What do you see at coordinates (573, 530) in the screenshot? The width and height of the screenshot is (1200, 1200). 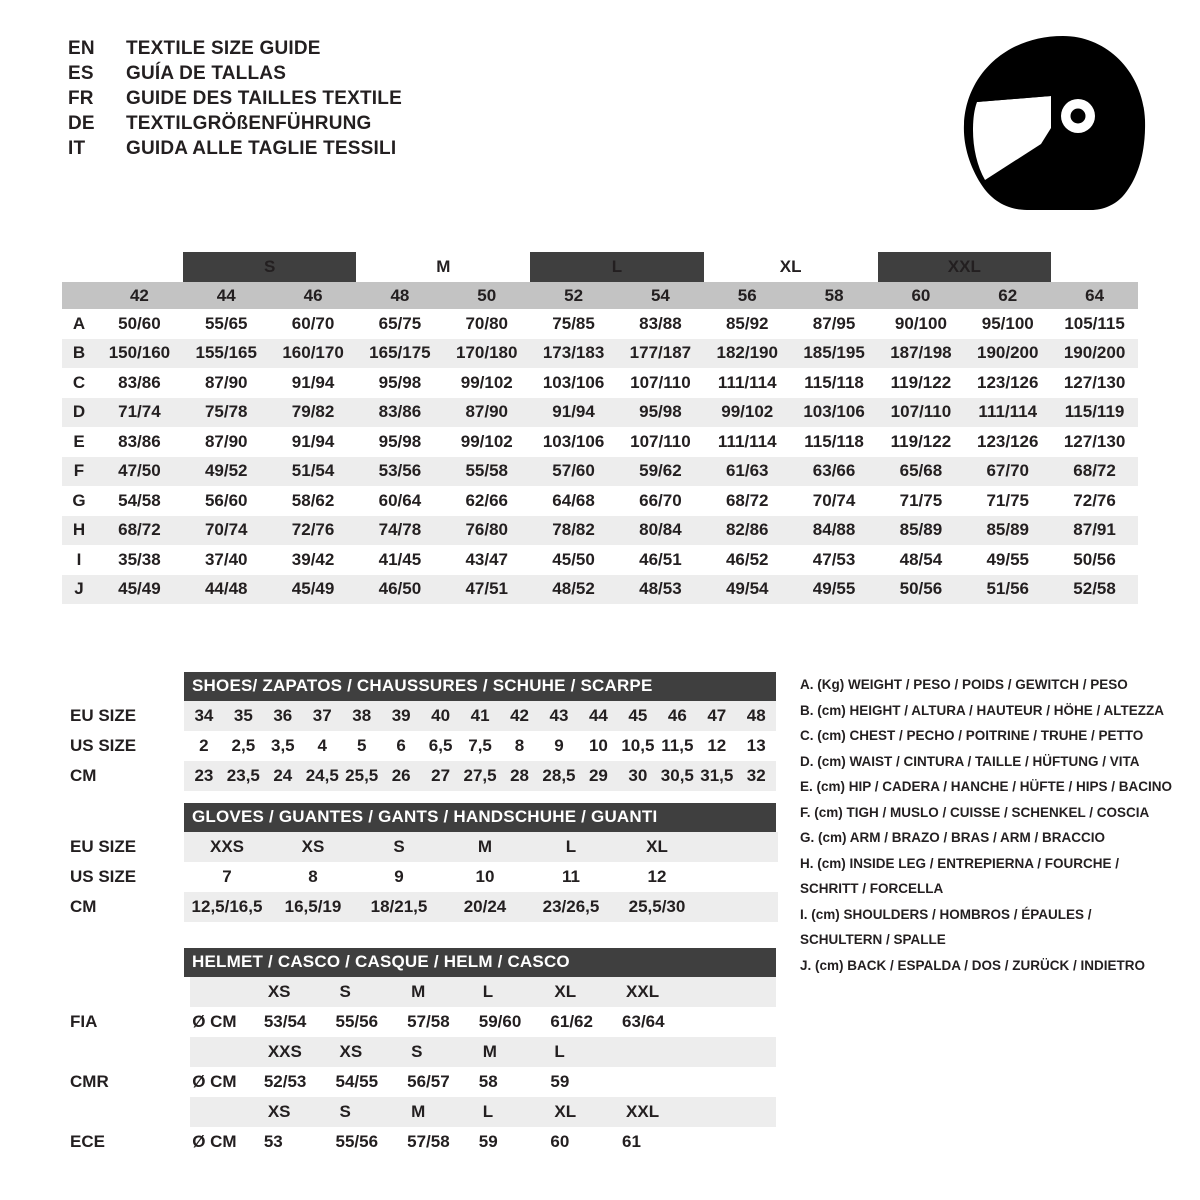 I see `measurement-cell: 78/82` at bounding box center [573, 530].